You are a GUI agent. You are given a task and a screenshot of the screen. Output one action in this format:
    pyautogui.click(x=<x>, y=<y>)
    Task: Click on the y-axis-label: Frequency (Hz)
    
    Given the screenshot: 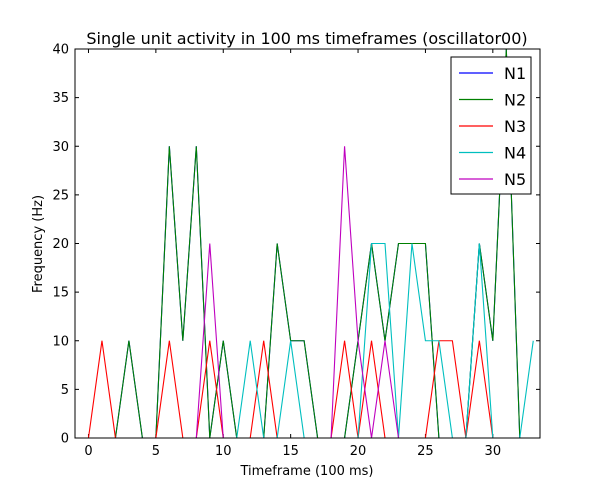 What is the action you would take?
    pyautogui.click(x=38, y=244)
    